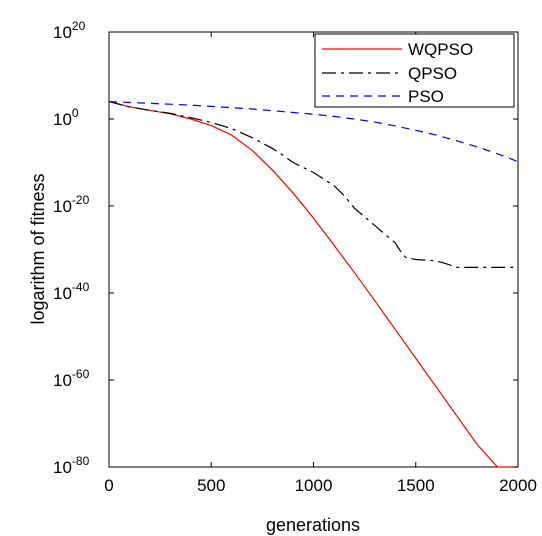  I want to click on x-tick-label: 1000, so click(314, 485).